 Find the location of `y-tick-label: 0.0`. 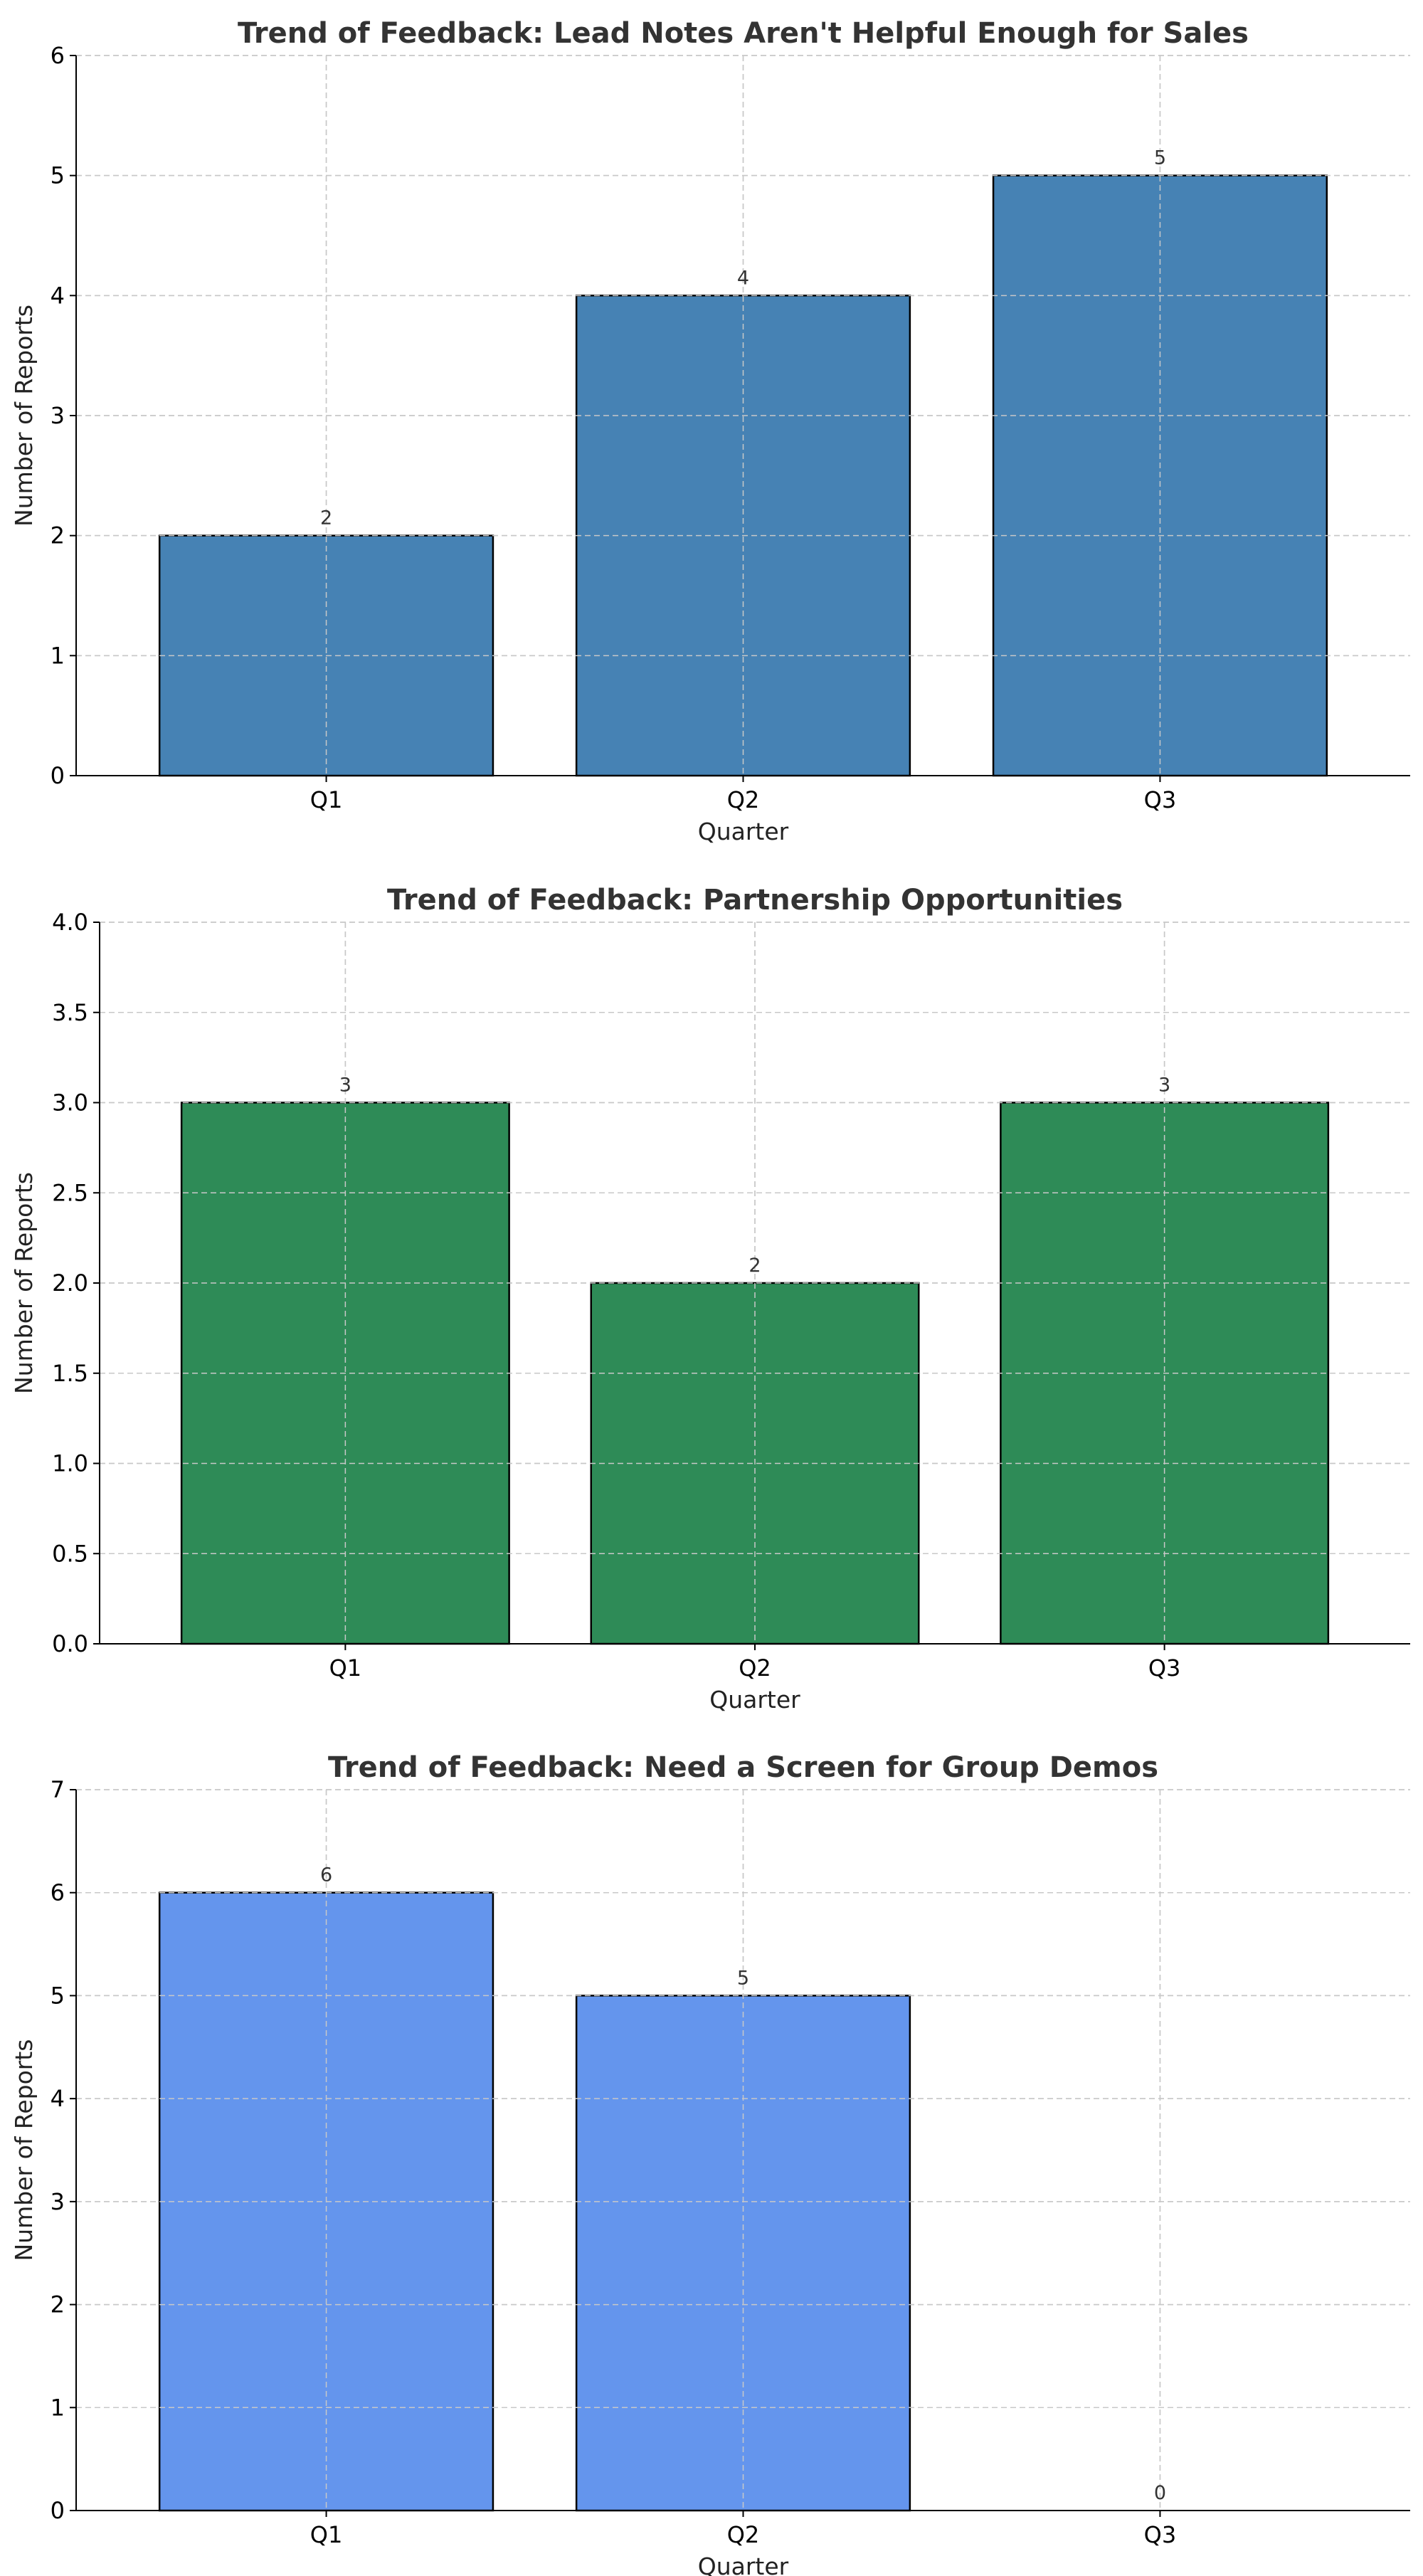

y-tick-label: 0.0 is located at coordinates (70, 1644).